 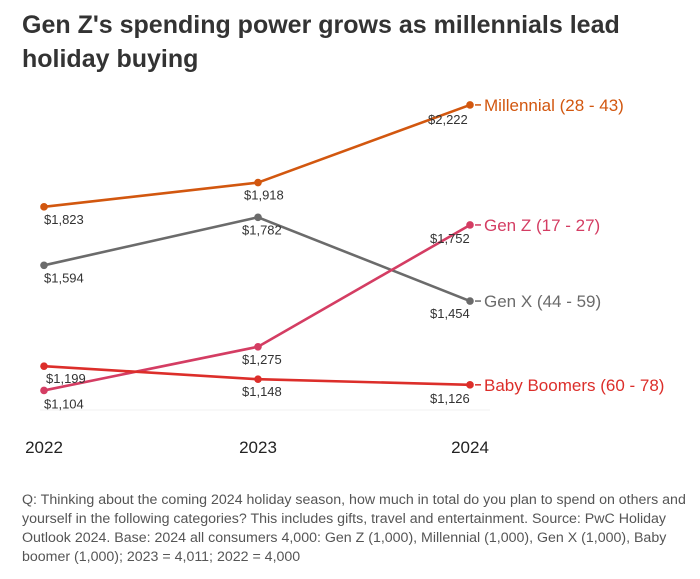 What do you see at coordinates (542, 225) in the screenshot?
I see `series-name-label-2: Gen Z (17 - 27)` at bounding box center [542, 225].